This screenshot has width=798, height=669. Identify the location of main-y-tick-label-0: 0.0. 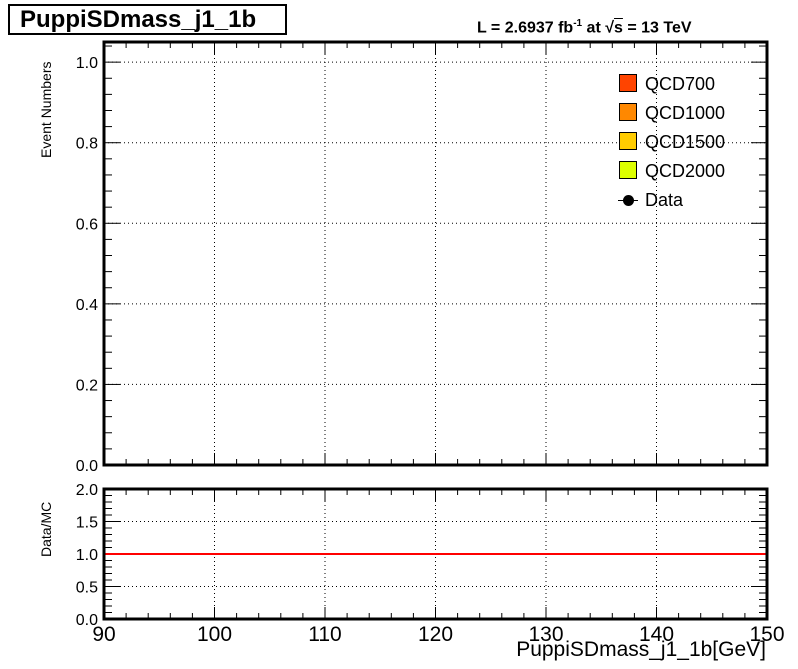
(87, 466).